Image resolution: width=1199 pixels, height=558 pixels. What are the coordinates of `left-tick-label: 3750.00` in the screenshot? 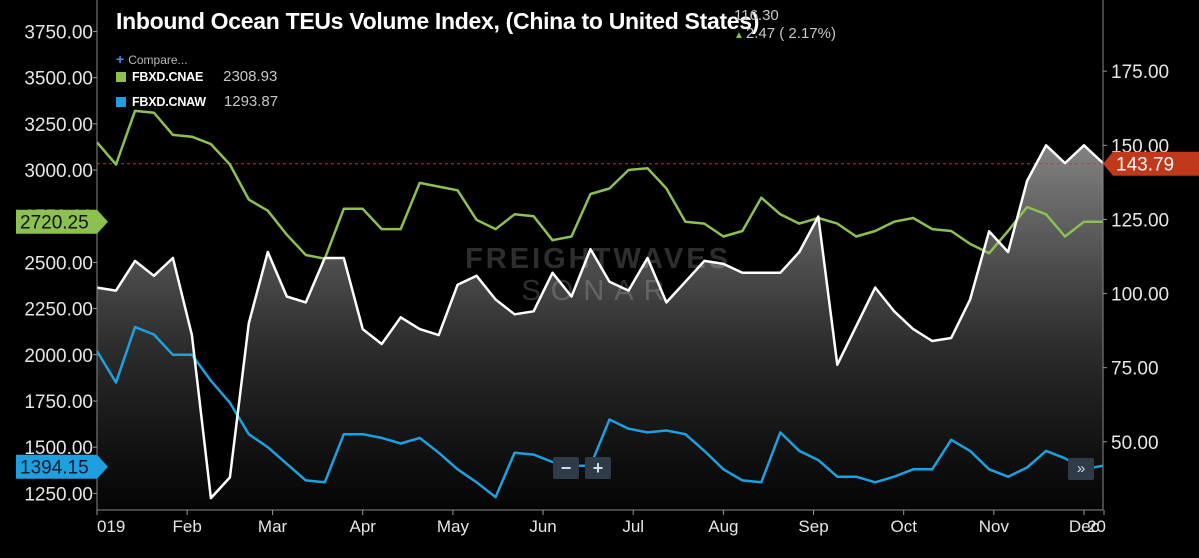 It's located at (58, 32).